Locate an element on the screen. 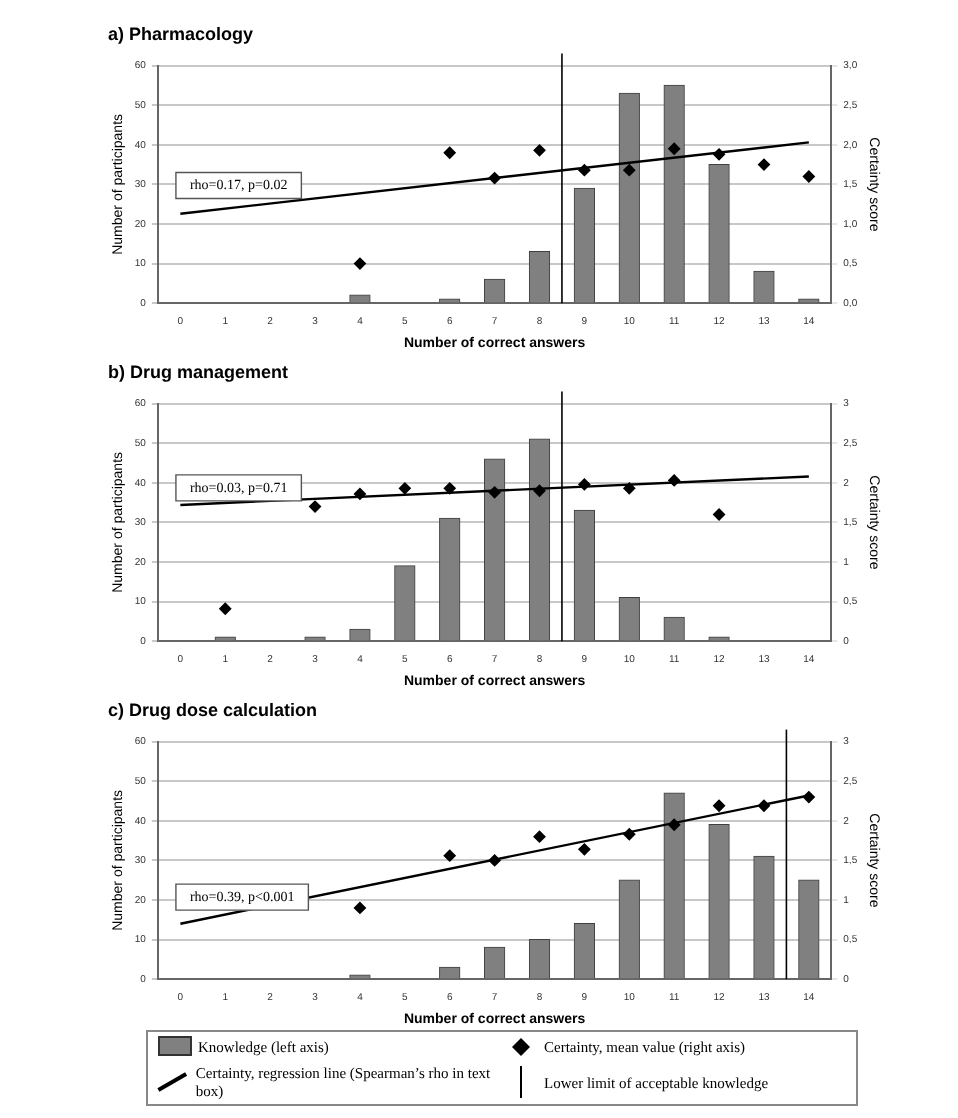  chart-title: b) Drug management is located at coordinates (198, 371).